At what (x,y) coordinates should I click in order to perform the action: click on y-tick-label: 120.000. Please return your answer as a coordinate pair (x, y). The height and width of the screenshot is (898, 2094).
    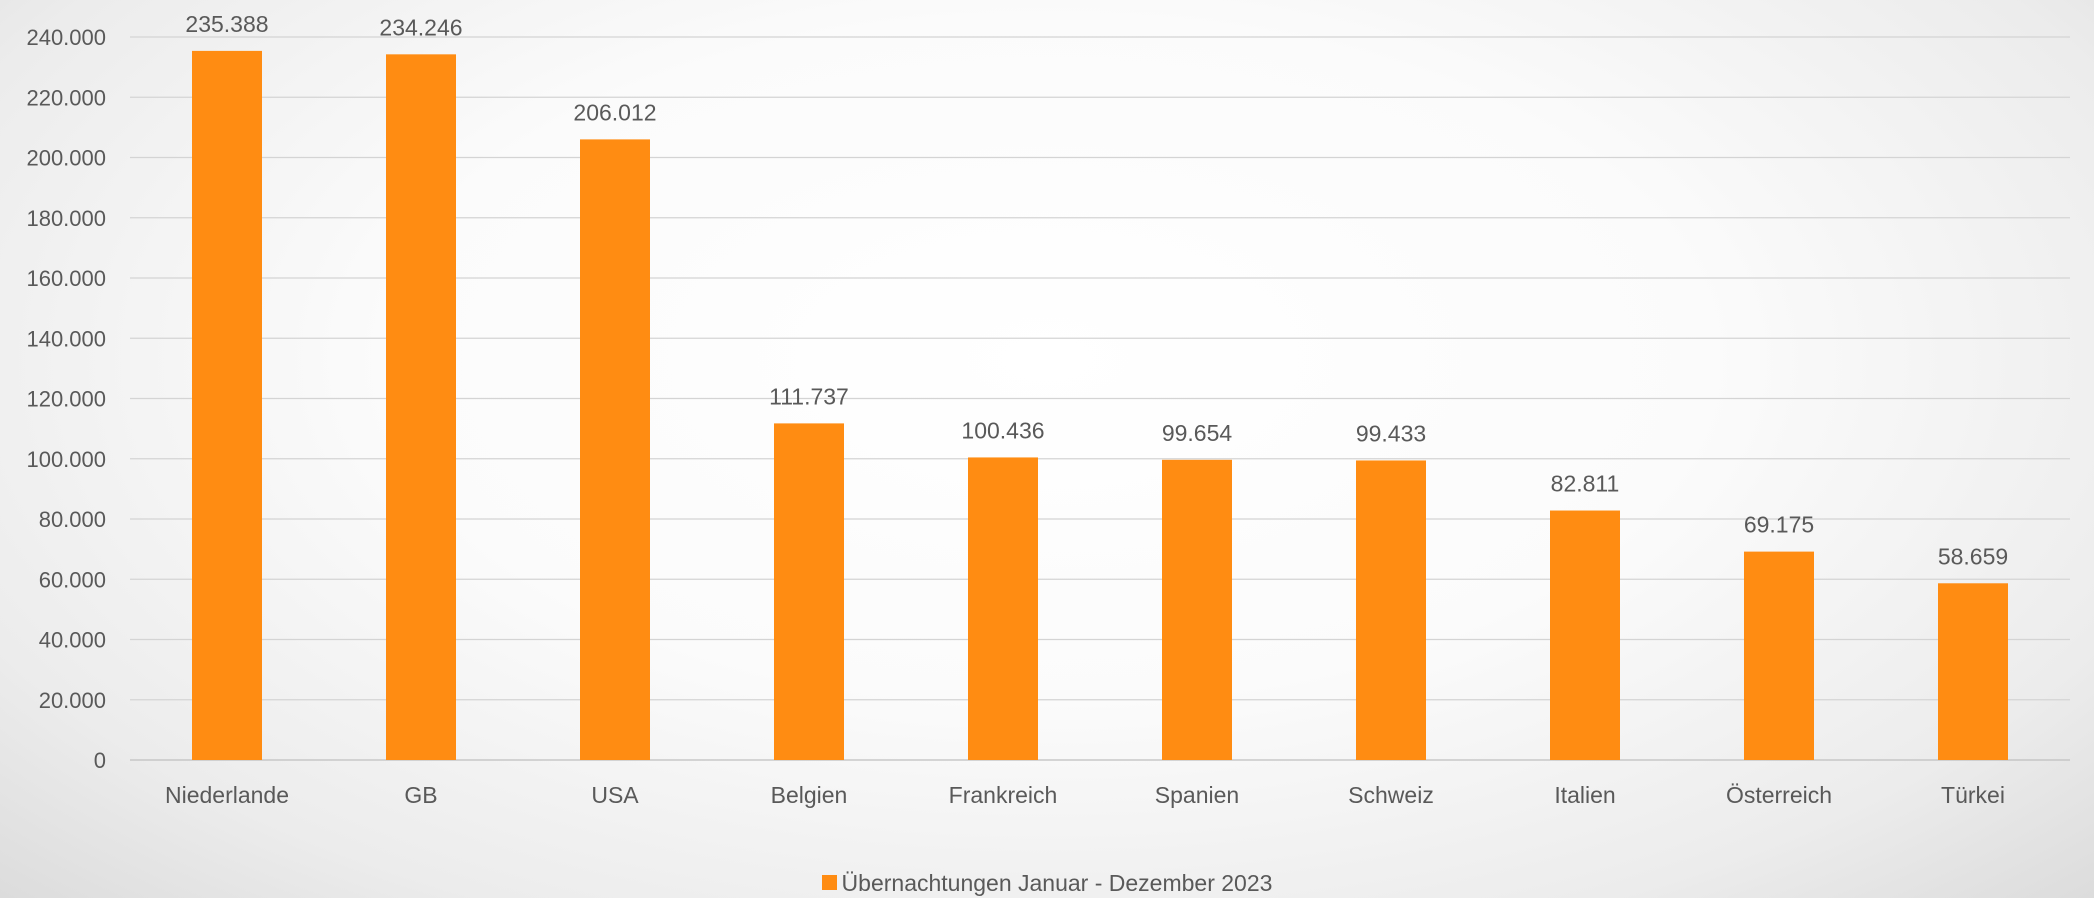
    Looking at the image, I should click on (66, 399).